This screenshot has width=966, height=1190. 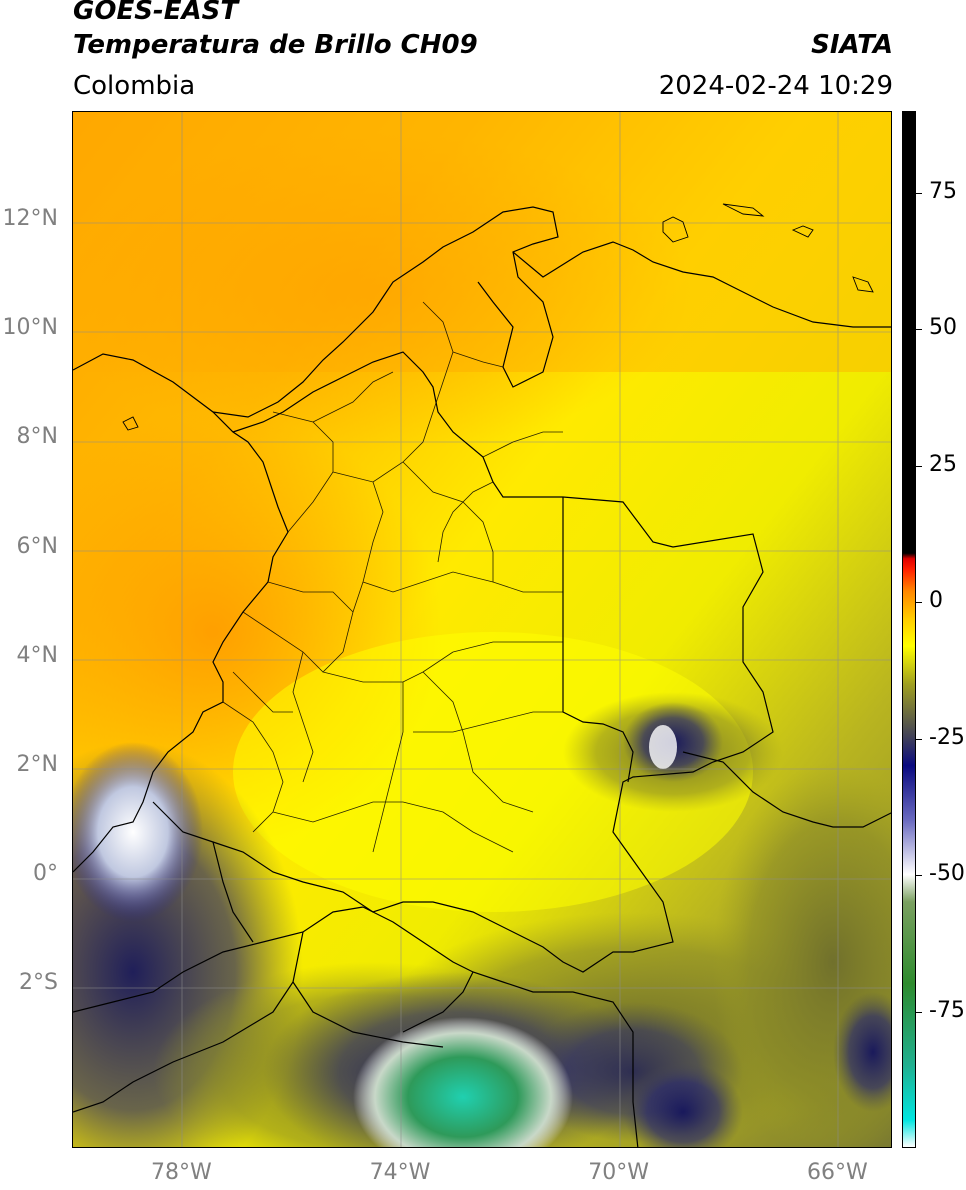 What do you see at coordinates (38, 983) in the screenshot?
I see `latitude-tick-label: 2°S` at bounding box center [38, 983].